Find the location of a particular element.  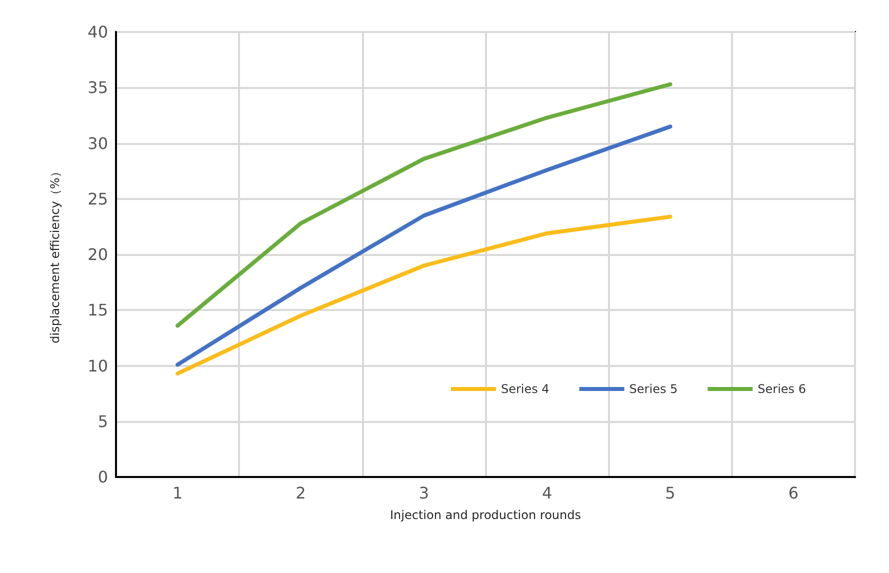

y-tick-label: 20 is located at coordinates (98, 254).